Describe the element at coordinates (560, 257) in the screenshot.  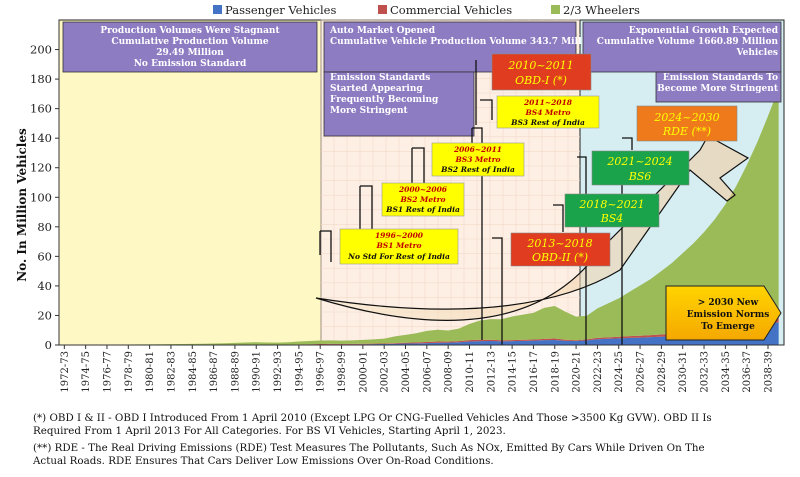
I see `svg-text: OBD-II (*)` at that location.